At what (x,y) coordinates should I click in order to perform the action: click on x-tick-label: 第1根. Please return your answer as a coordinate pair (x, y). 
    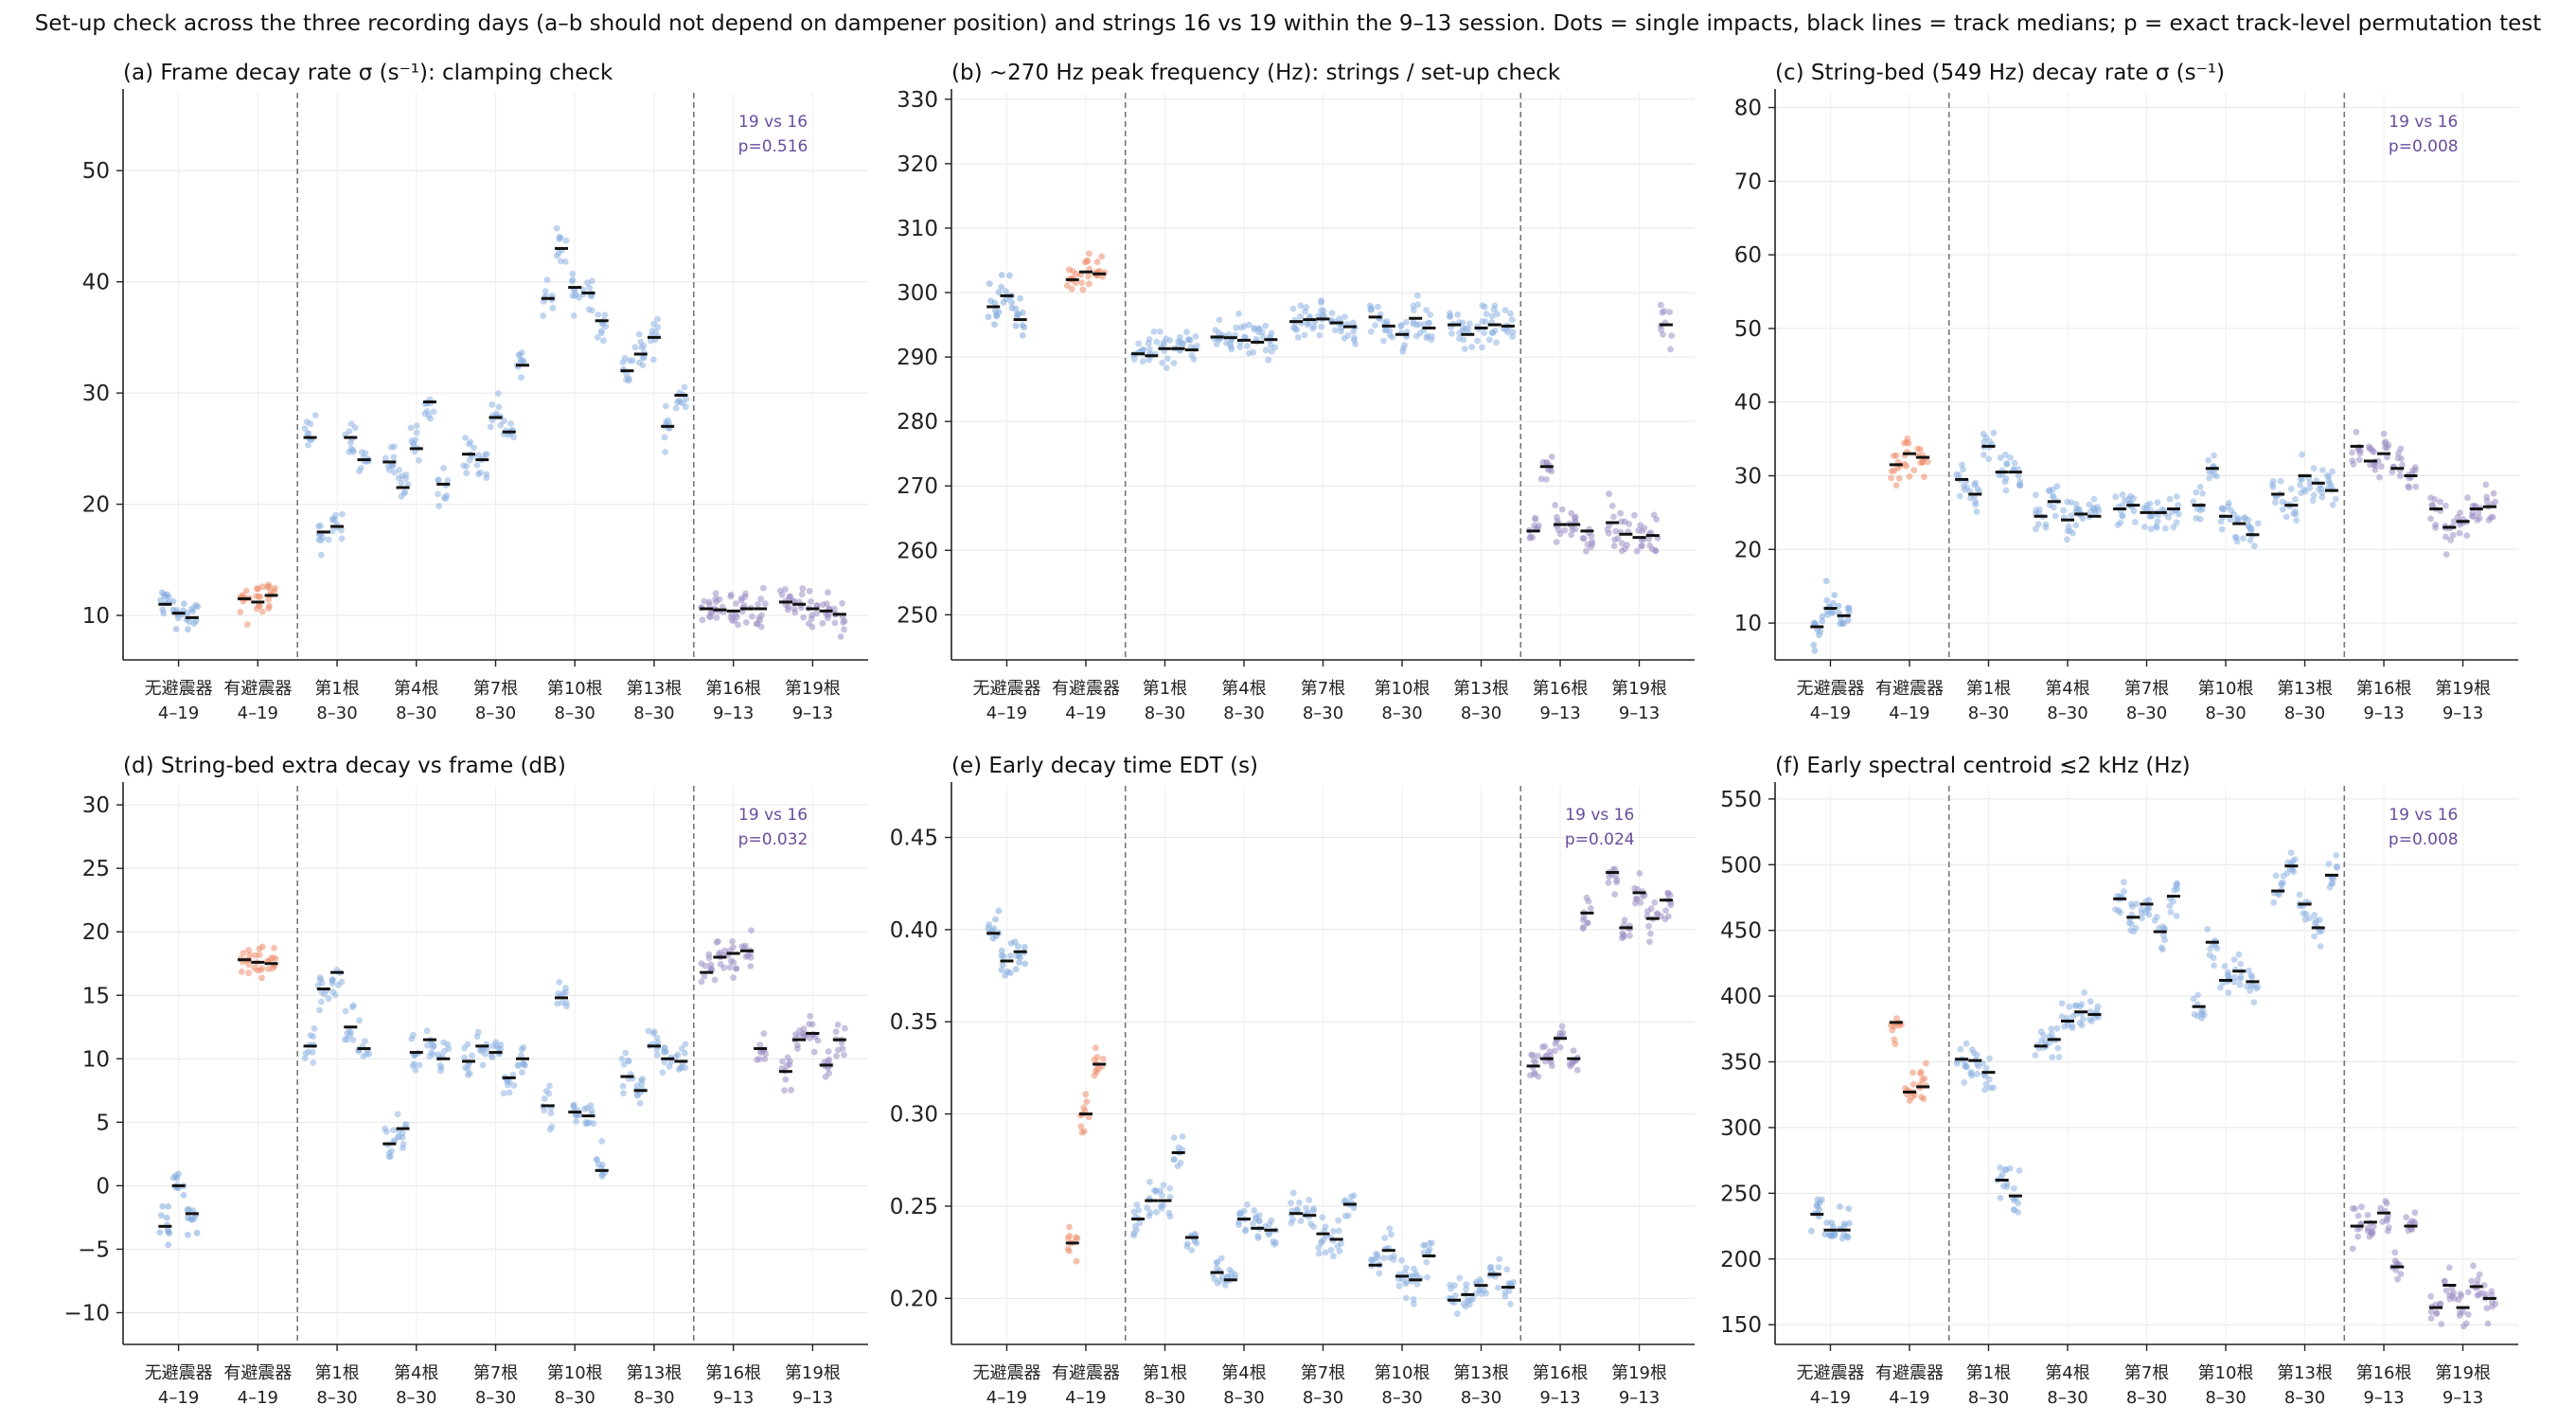
    Looking at the image, I should click on (1165, 689).